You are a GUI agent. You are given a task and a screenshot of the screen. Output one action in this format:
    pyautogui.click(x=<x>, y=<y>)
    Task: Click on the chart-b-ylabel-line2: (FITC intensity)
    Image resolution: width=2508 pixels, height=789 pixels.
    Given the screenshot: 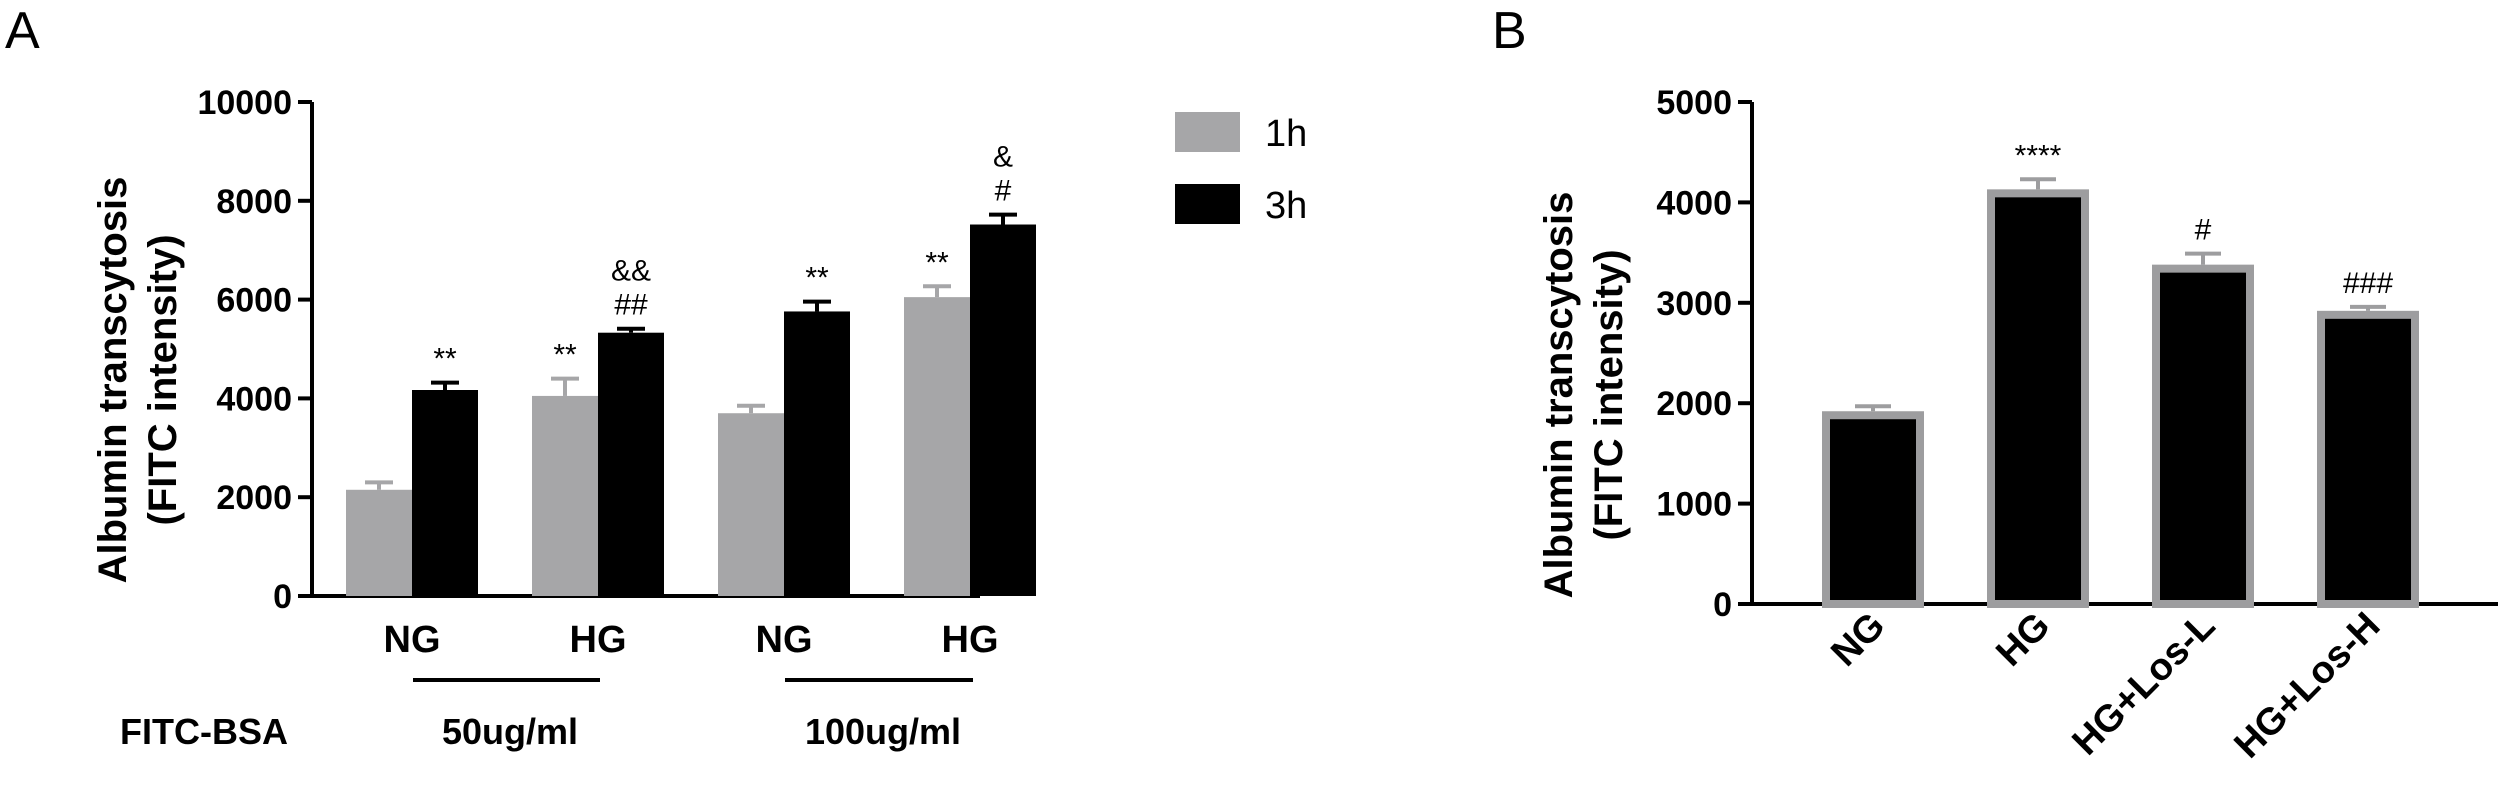 What is the action you would take?
    pyautogui.click(x=1609, y=394)
    